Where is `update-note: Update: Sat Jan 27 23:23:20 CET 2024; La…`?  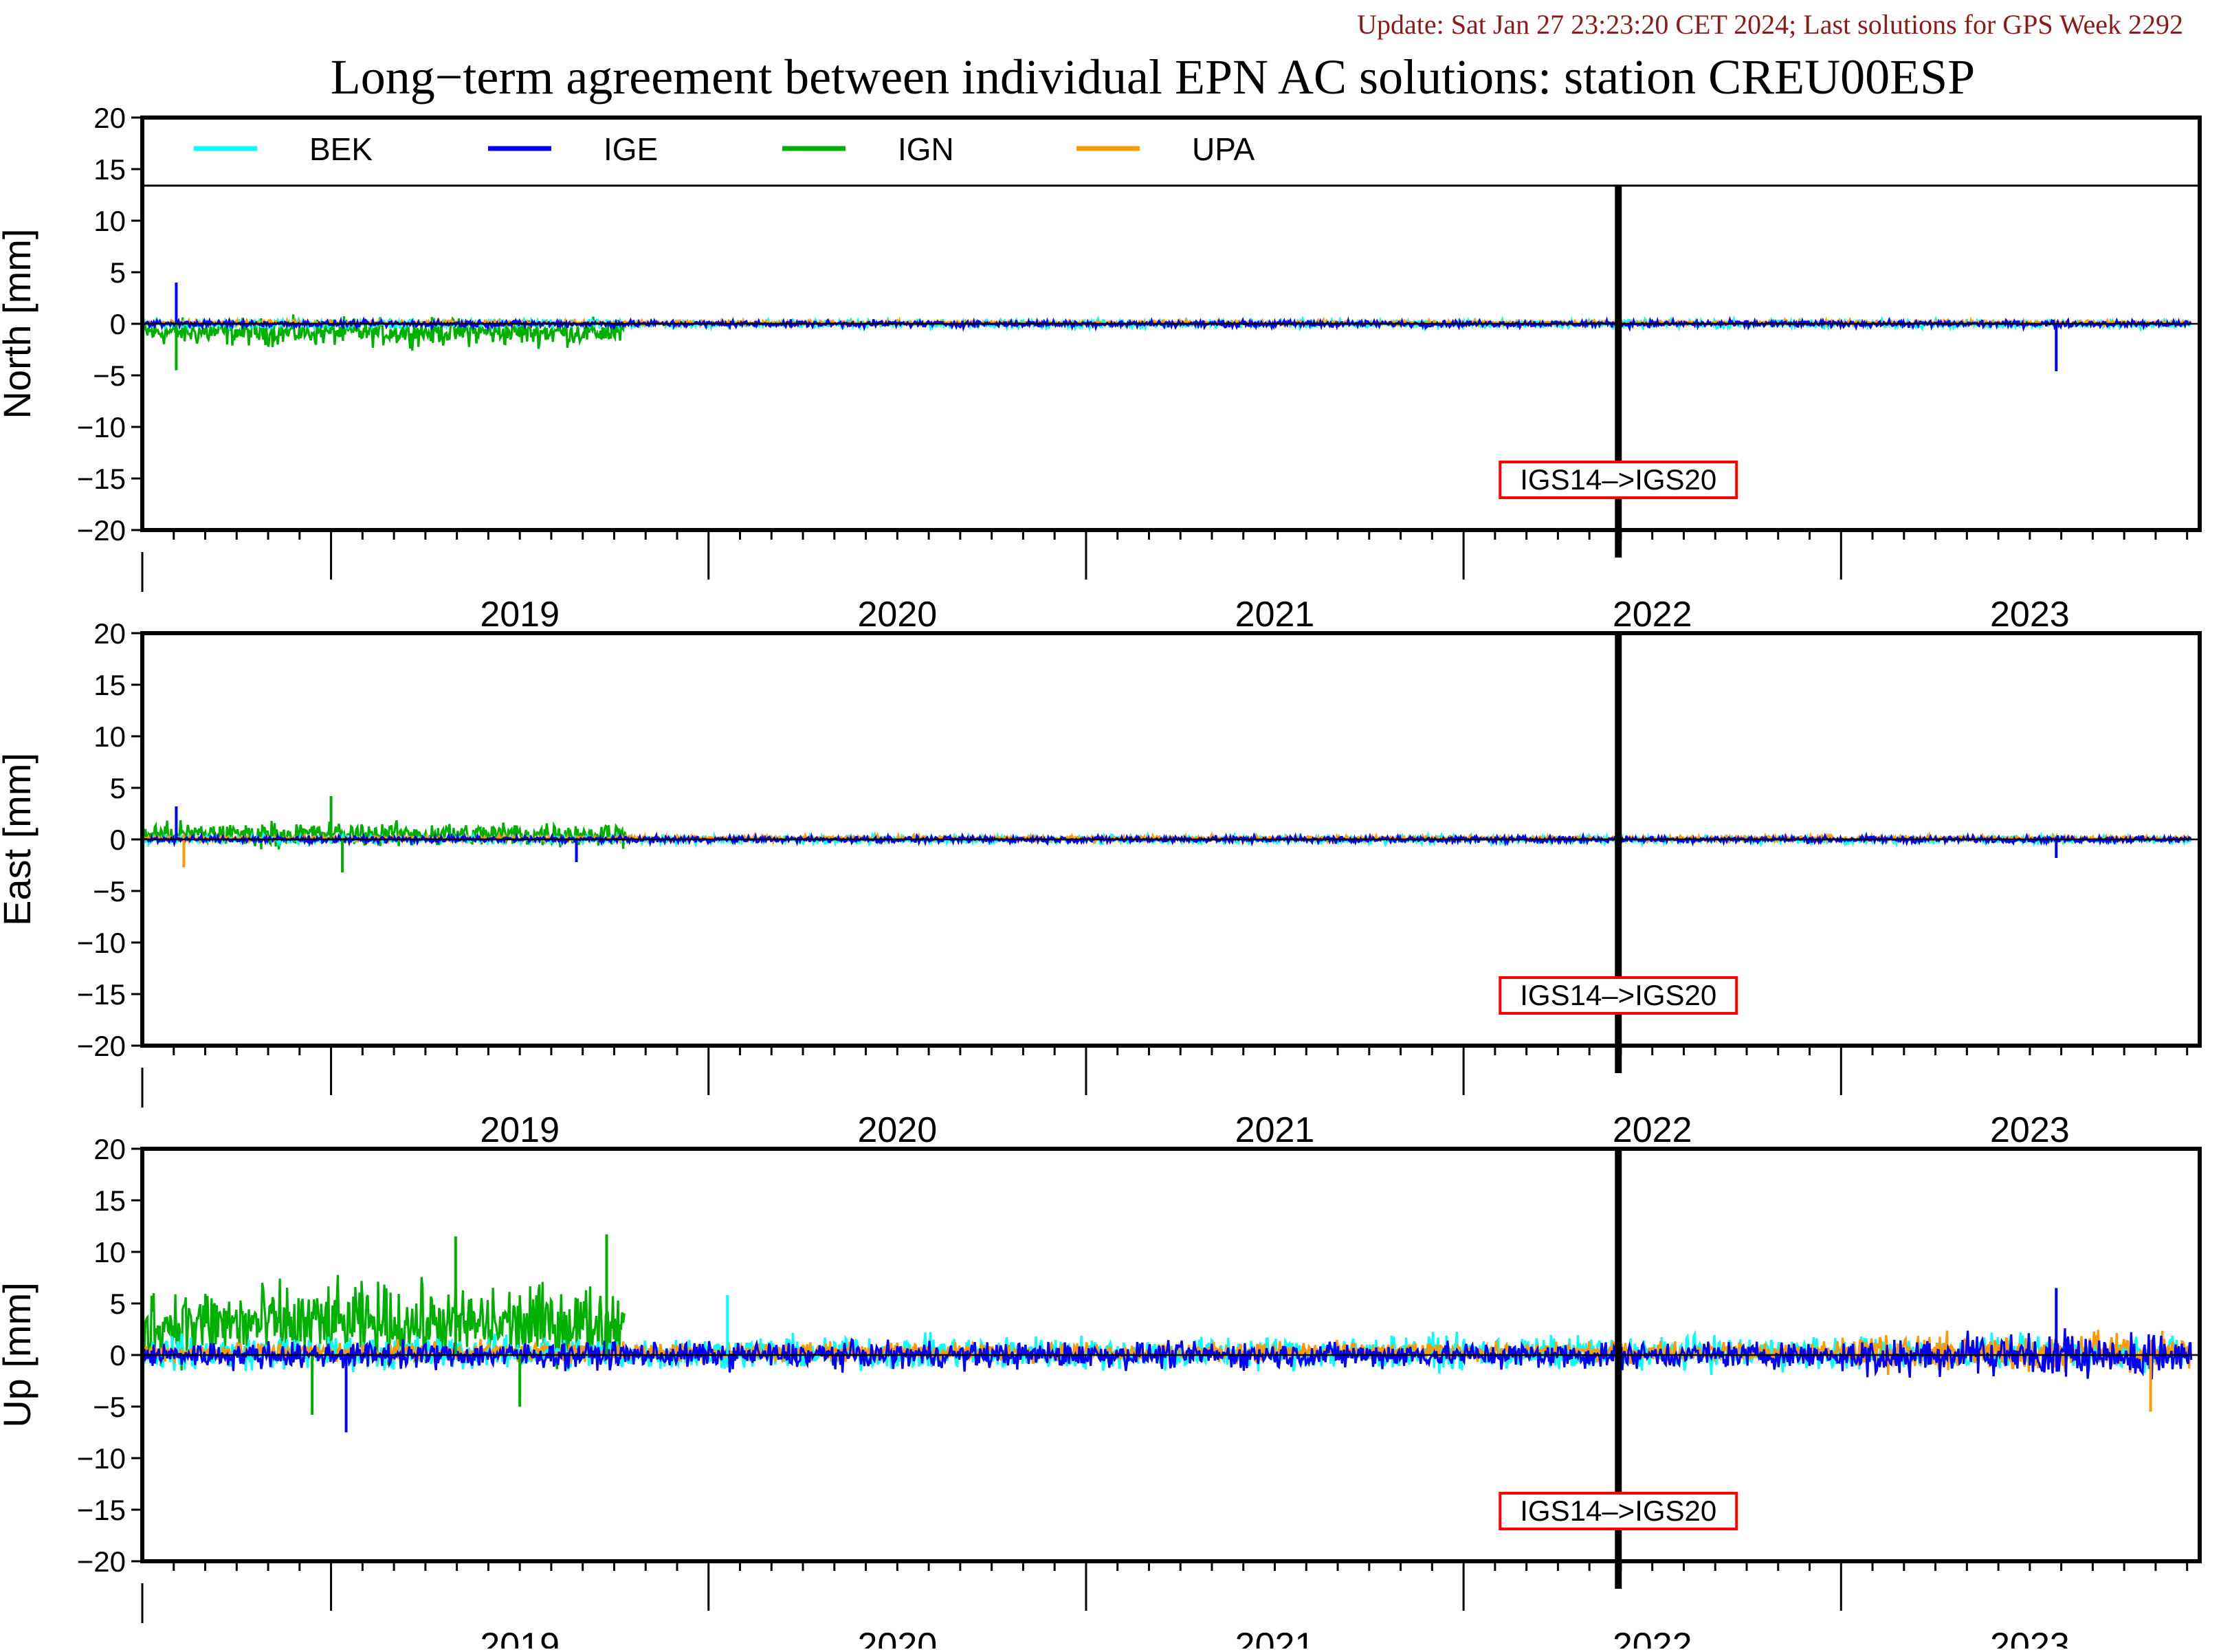 update-note: Update: Sat Jan 27 23:23:20 CET 2024; La… is located at coordinates (1770, 24).